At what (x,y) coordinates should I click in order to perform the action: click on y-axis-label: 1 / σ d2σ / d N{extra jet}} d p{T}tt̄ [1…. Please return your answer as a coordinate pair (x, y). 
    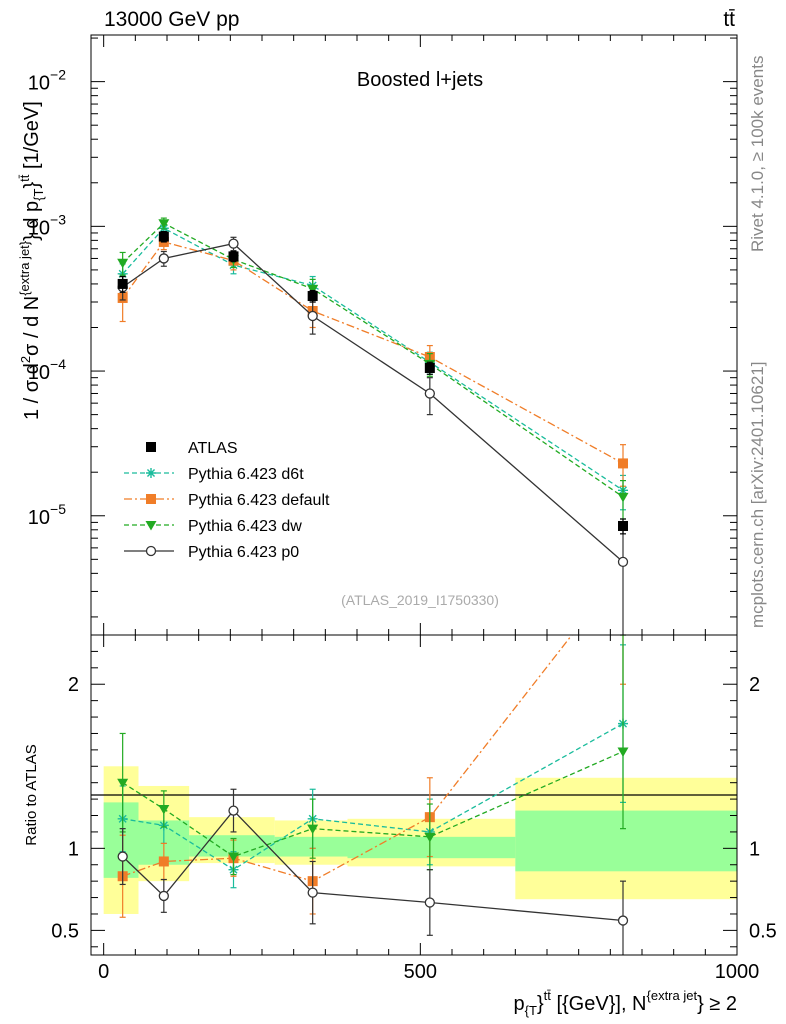
    Looking at the image, I should click on (31, 260).